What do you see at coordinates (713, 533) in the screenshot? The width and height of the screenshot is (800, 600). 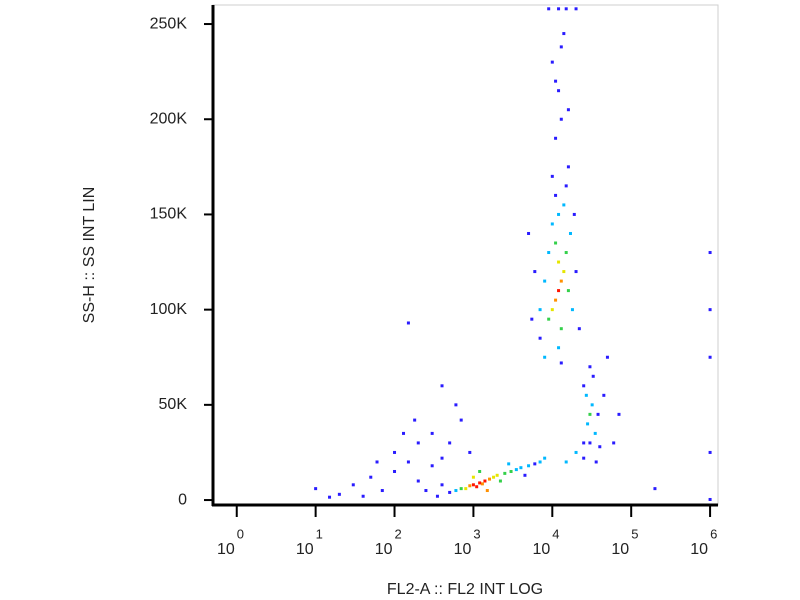 I see `x-tick-exponent: 6` at bounding box center [713, 533].